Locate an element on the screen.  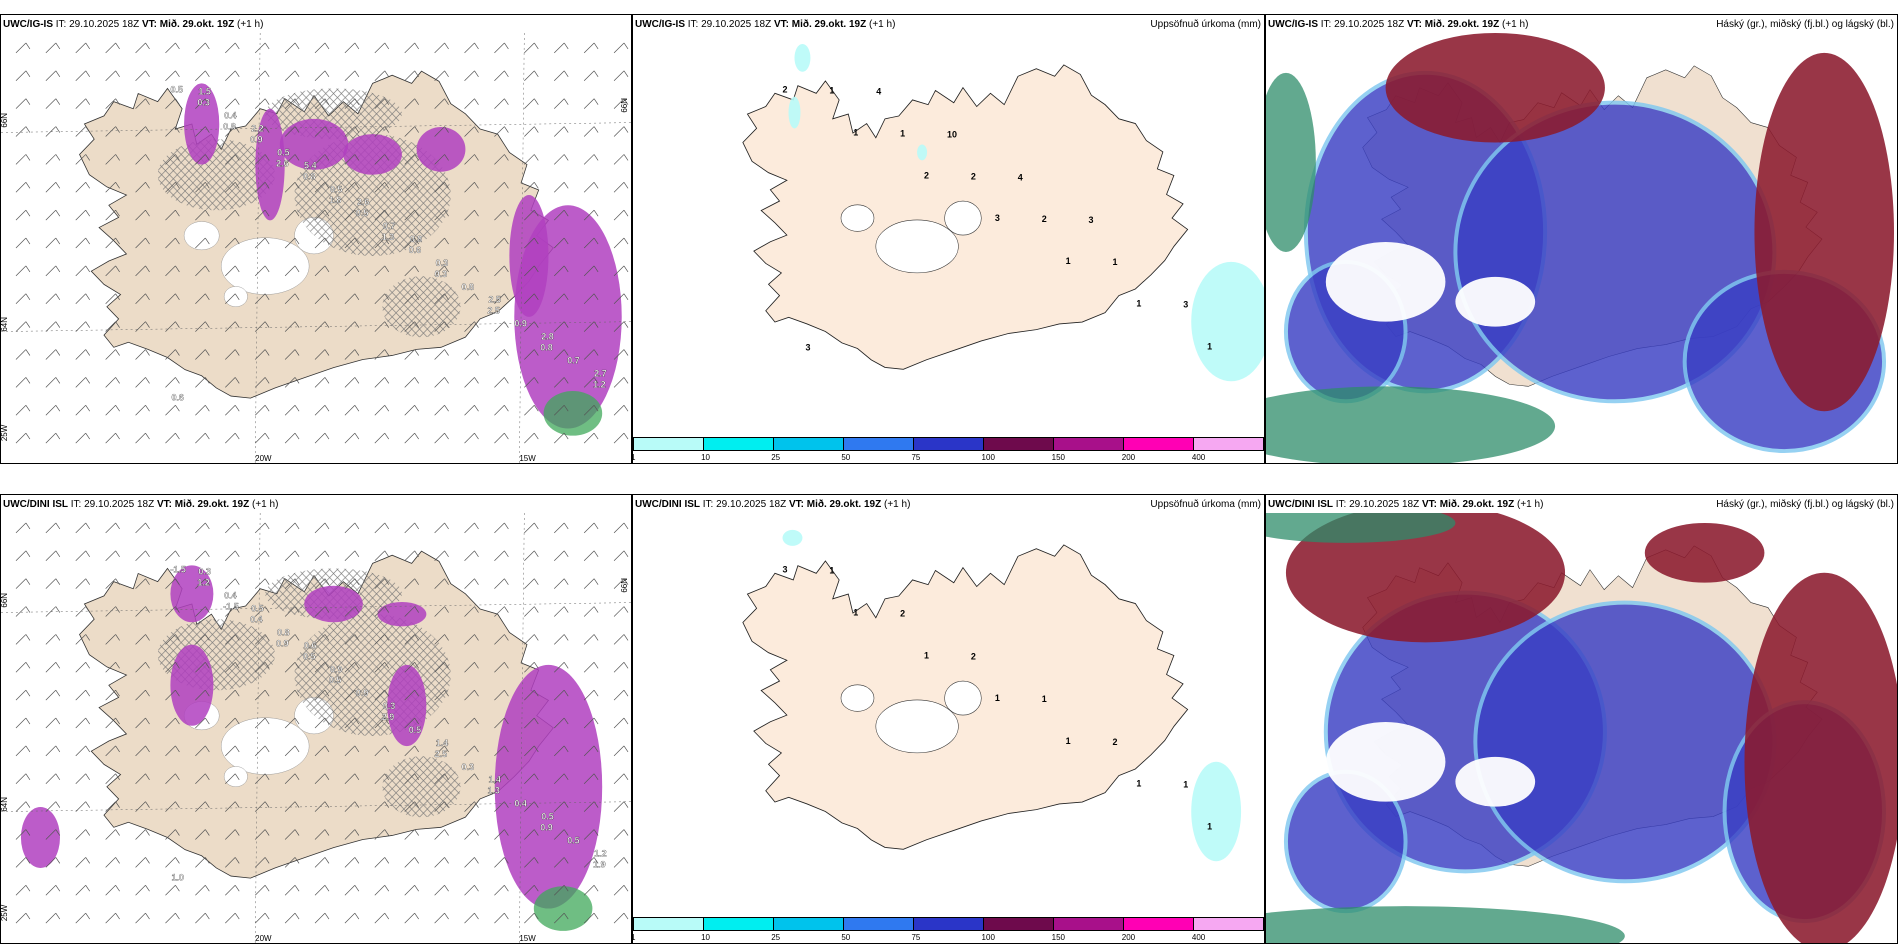
glacier is located at coordinates (963, 698).